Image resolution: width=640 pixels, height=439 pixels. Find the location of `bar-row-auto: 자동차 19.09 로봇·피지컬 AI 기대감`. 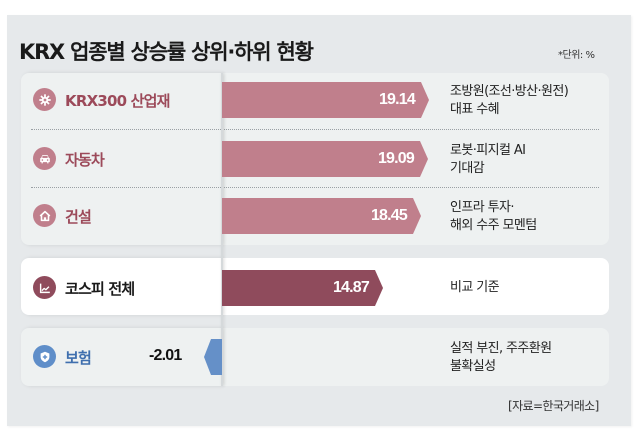

bar-row-auto: 자동차 19.09 로봇·피지컬 AI 기대감 is located at coordinates (315, 159).